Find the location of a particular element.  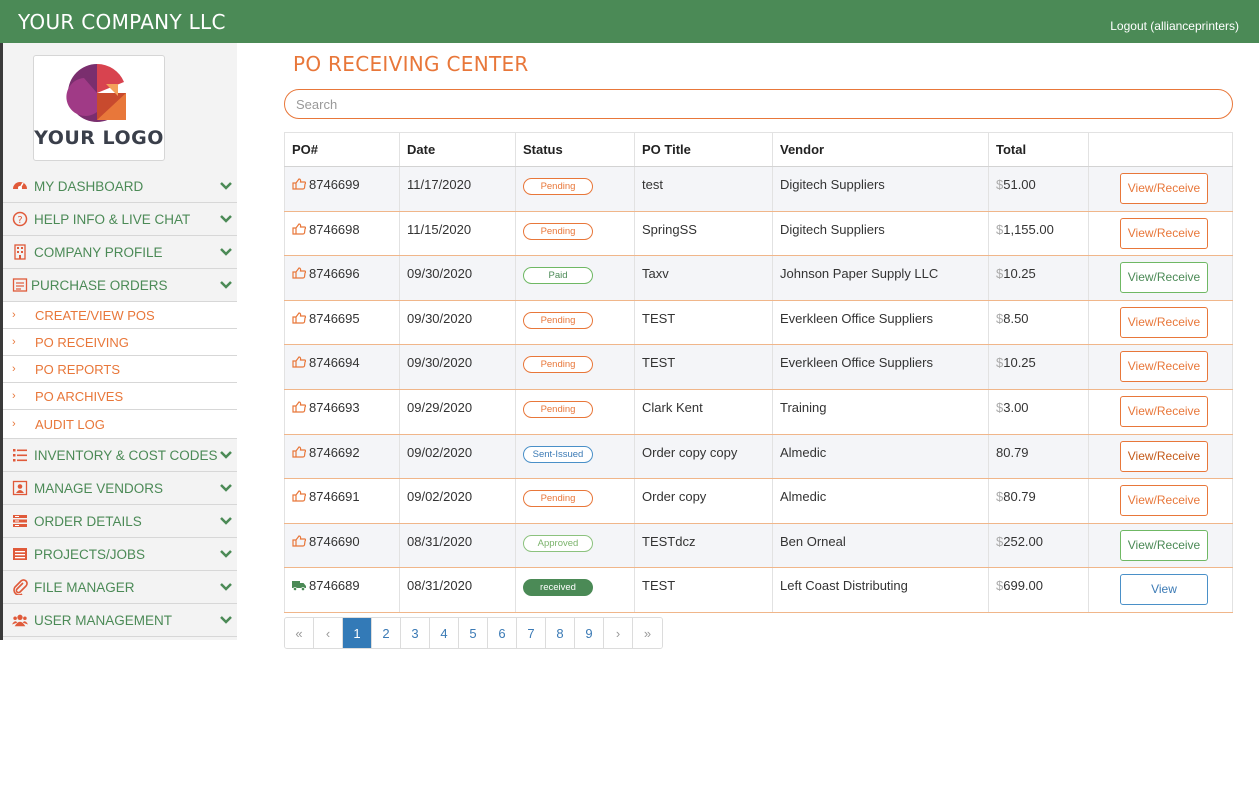

search-input is located at coordinates (758, 104).